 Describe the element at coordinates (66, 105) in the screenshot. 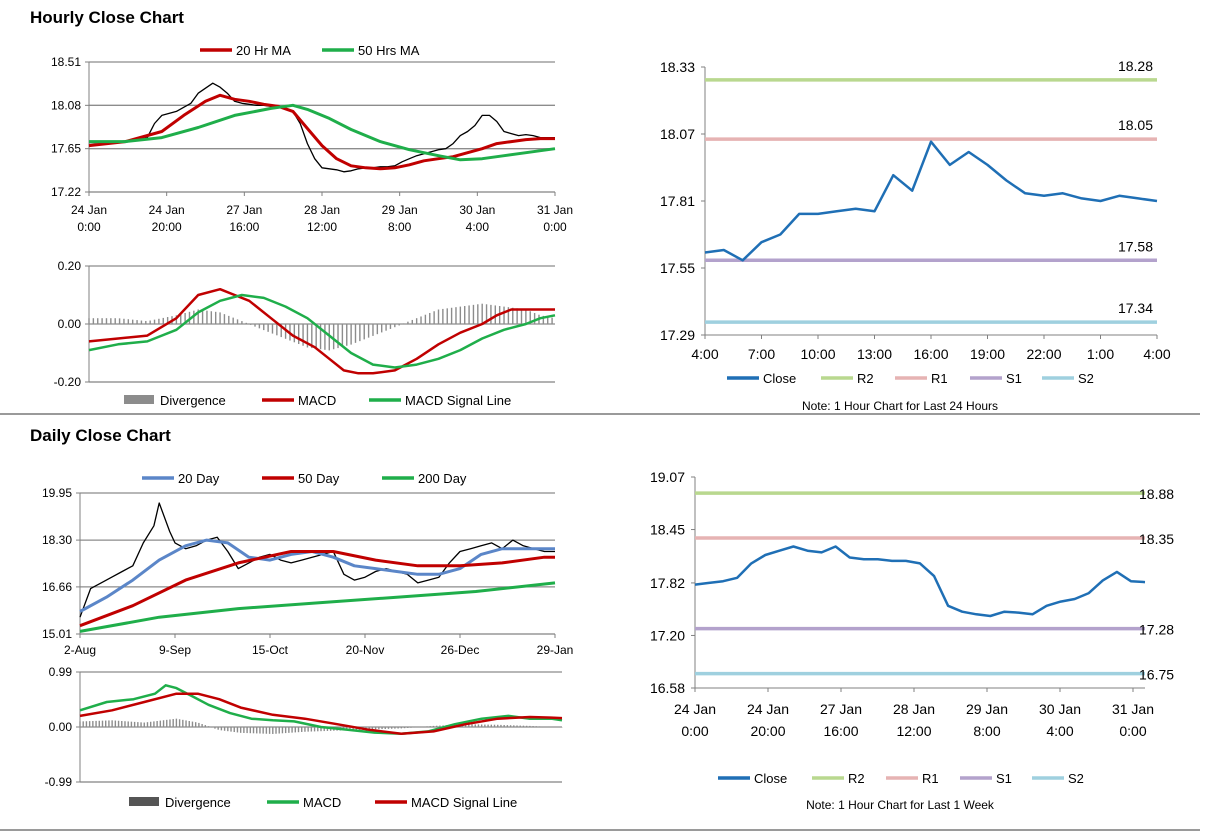

I see `hourly-price-ytick-label-1: 18.08` at that location.